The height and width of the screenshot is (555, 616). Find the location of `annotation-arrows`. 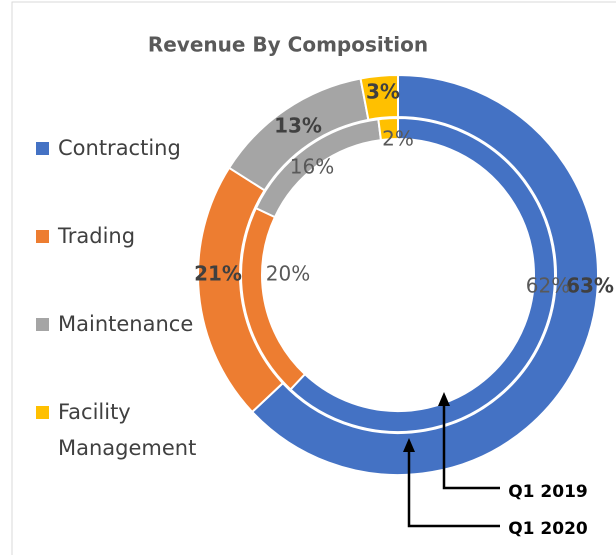

annotation-arrows is located at coordinates (453, 466).